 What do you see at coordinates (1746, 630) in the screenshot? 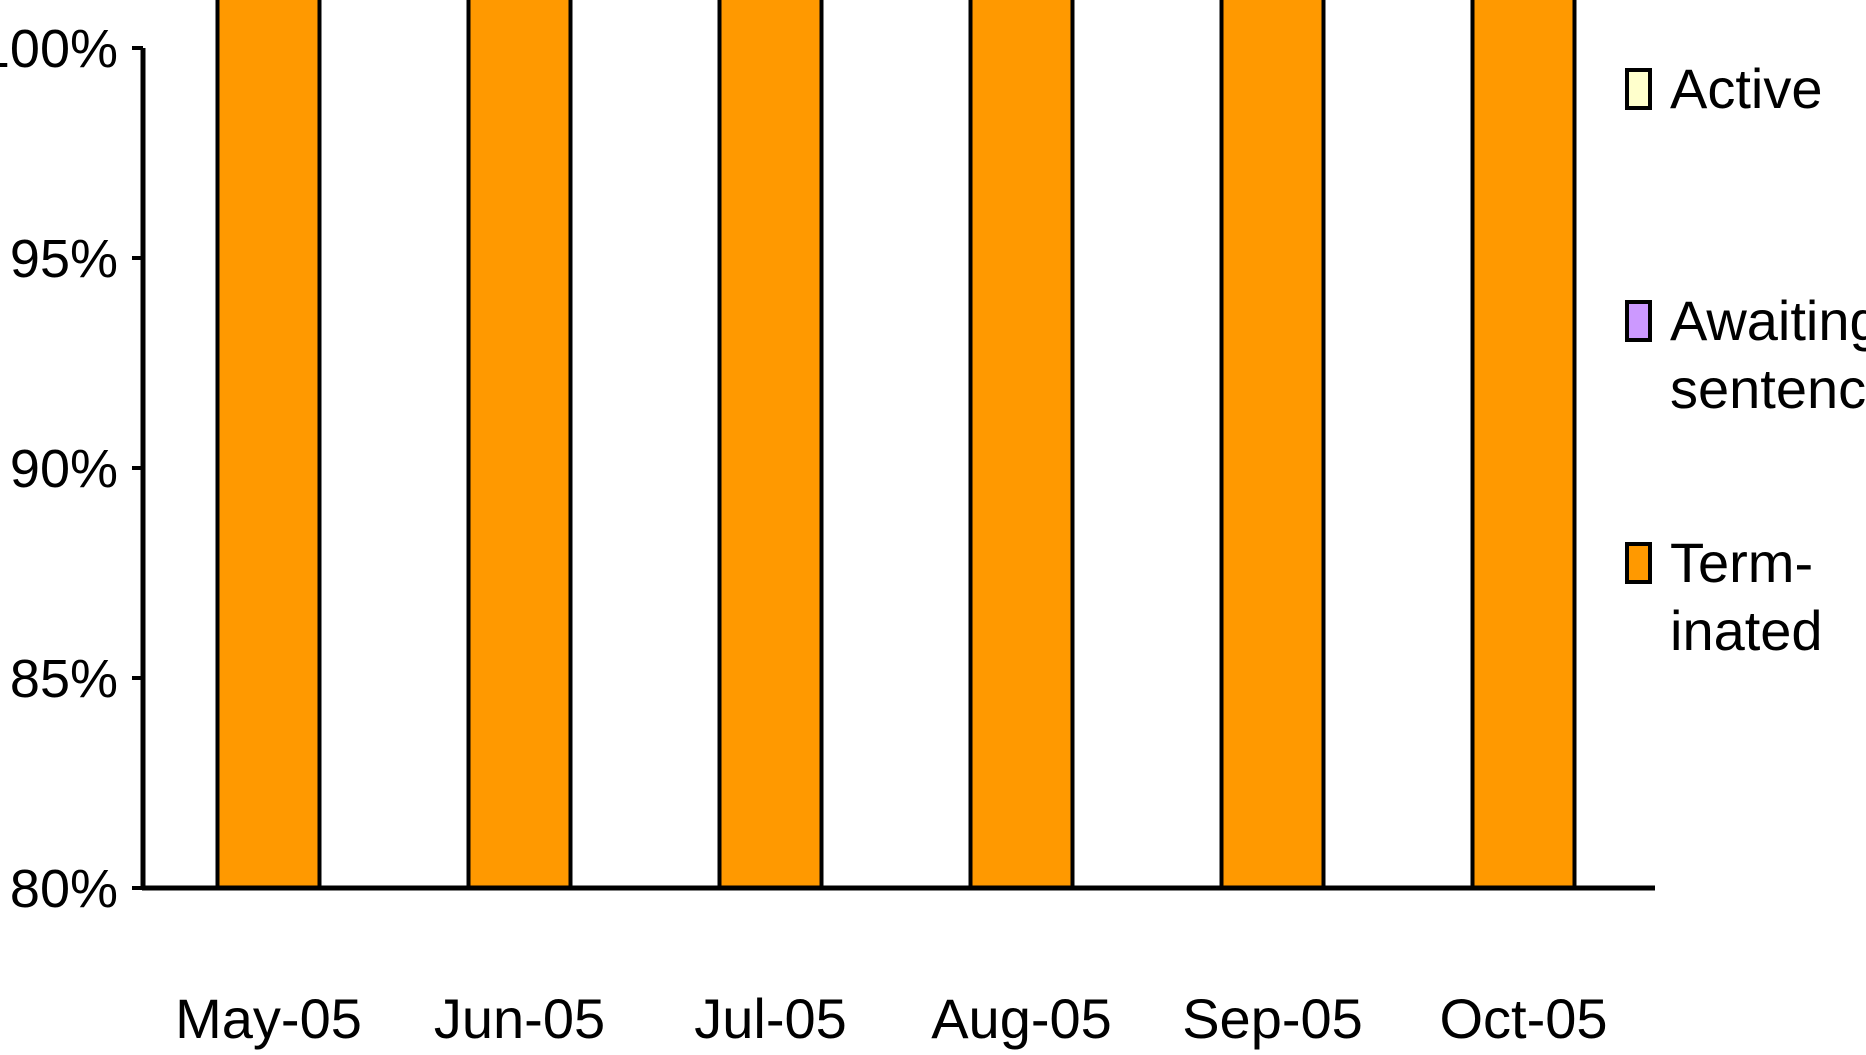
I see `legend-label-line: inated` at bounding box center [1746, 630].